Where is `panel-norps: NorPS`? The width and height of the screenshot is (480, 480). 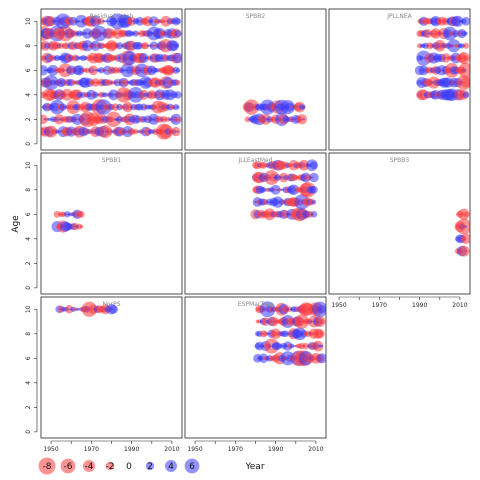
panel-norps: NorPS is located at coordinates (111, 367).